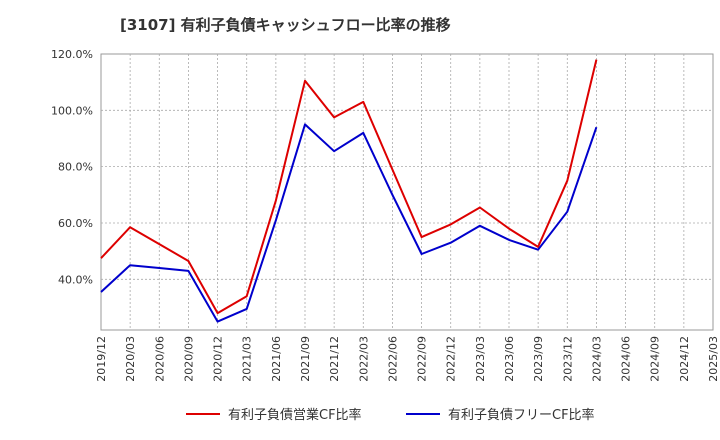 This screenshot has width=720, height=440. What do you see at coordinates (538, 359) in the screenshot?
I see `x-tick-label: 2023/09` at bounding box center [538, 359].